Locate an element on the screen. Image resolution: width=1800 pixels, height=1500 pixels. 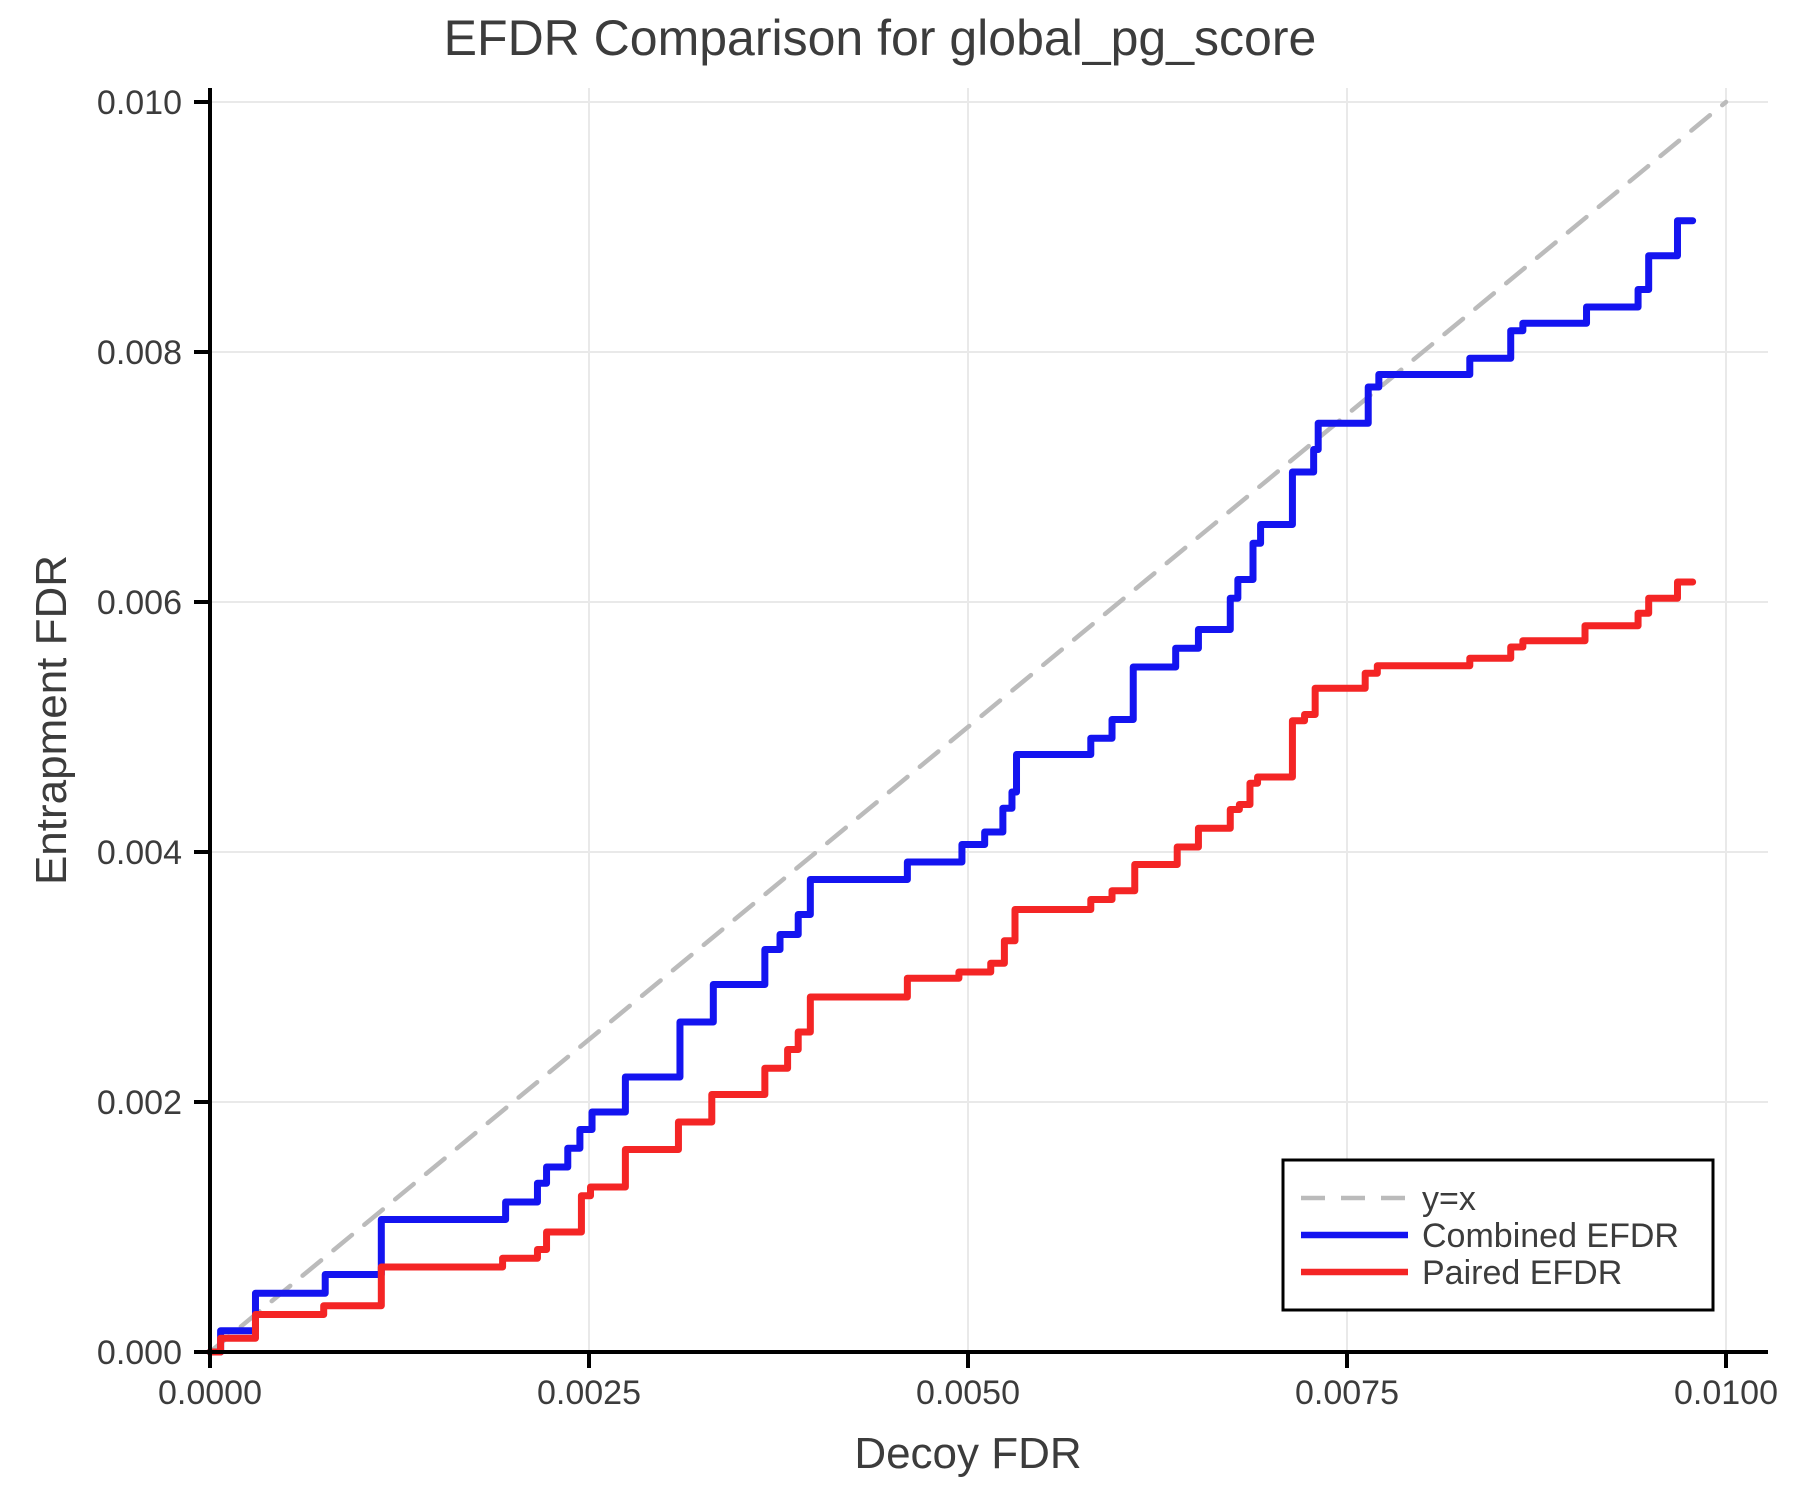
x-axis-label: Decoy FDR is located at coordinates (967, 1453).